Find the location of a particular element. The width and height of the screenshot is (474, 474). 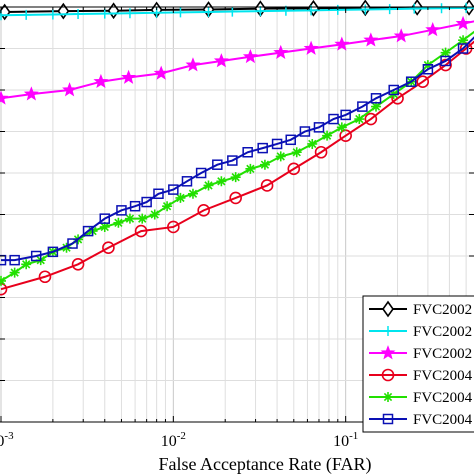

legend-item: FVC2002 is located at coordinates (420, 332).